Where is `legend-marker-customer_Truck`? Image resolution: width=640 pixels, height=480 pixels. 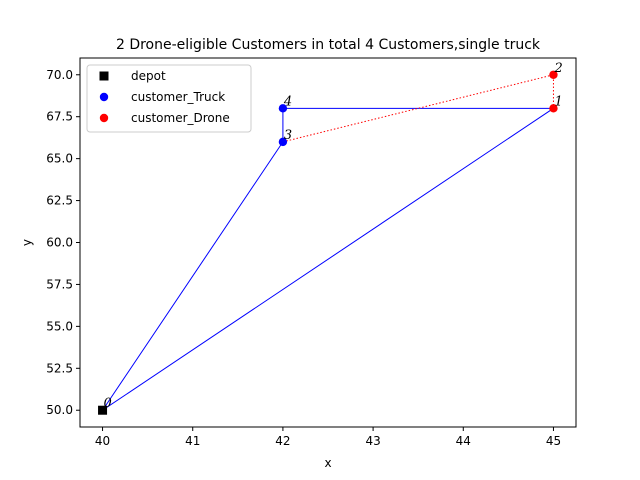
legend-marker-customer_Truck is located at coordinates (104, 97).